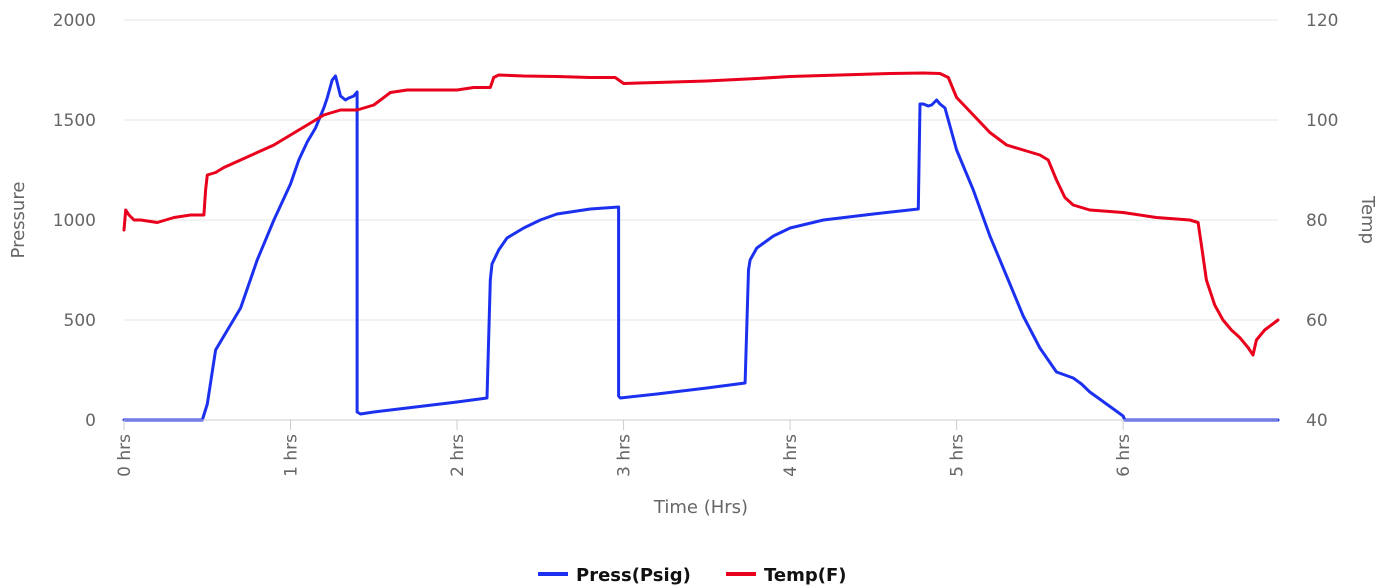 The image size is (1395, 588). Describe the element at coordinates (633, 575) in the screenshot. I see `legend-label-press: Press(Psig)` at that location.